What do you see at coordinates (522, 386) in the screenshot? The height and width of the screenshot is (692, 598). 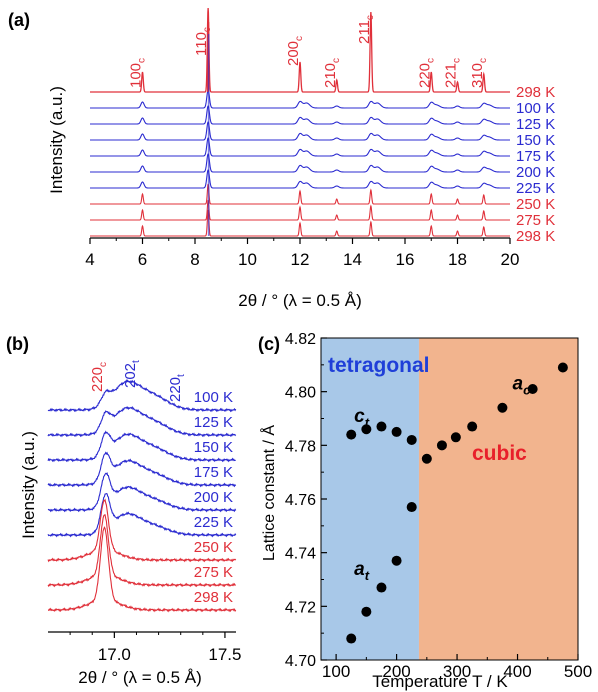 I see `annotation-ac: ac` at bounding box center [522, 386].